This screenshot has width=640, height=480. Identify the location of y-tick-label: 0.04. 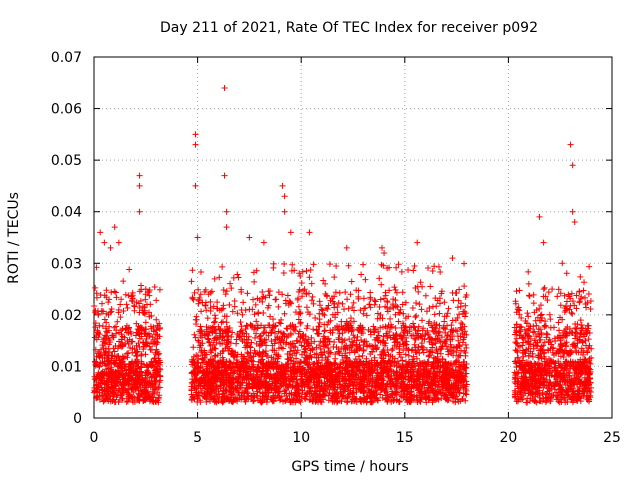
(66, 213).